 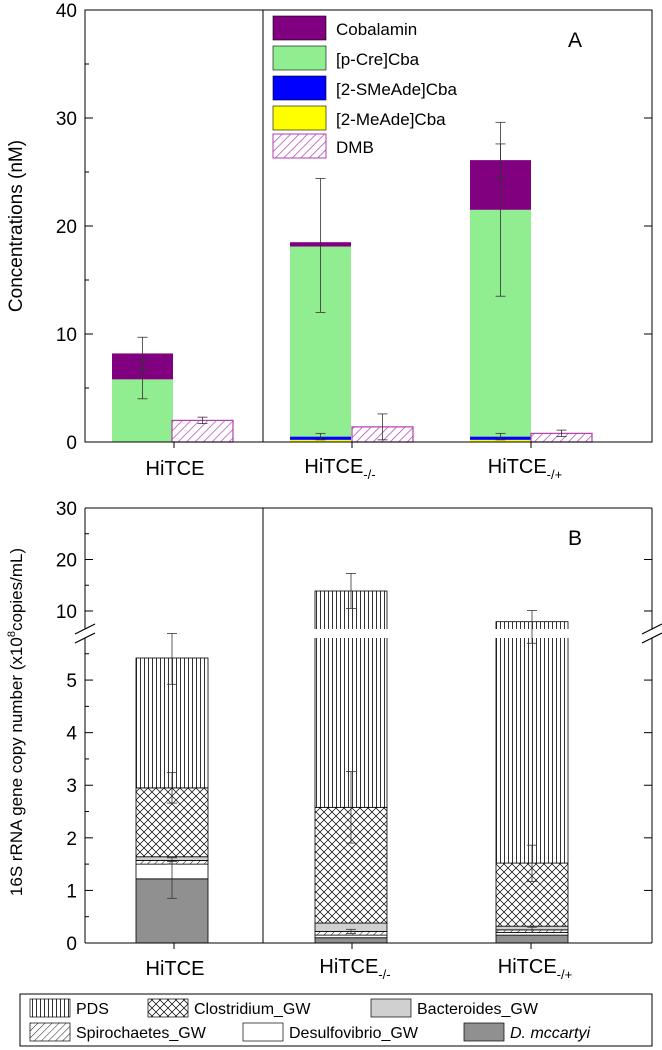 What do you see at coordinates (71, 891) in the screenshot?
I see `b-ytick-label-low-1: 1` at bounding box center [71, 891].